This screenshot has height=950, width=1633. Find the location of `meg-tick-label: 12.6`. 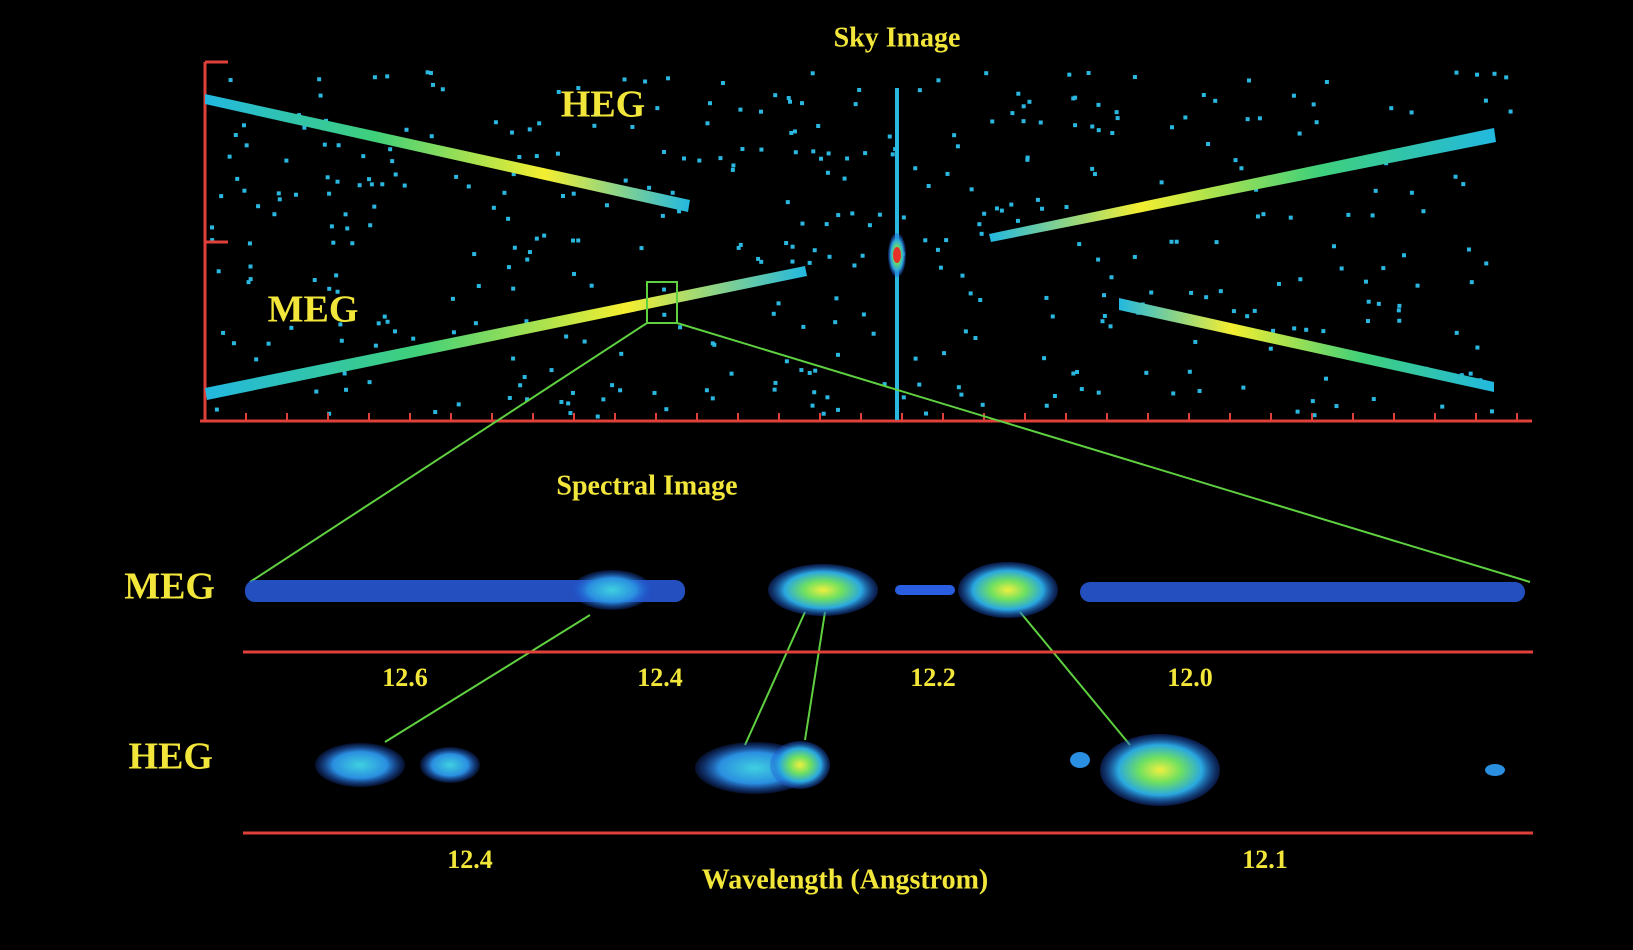

meg-tick-label: 12.6 is located at coordinates (405, 677).